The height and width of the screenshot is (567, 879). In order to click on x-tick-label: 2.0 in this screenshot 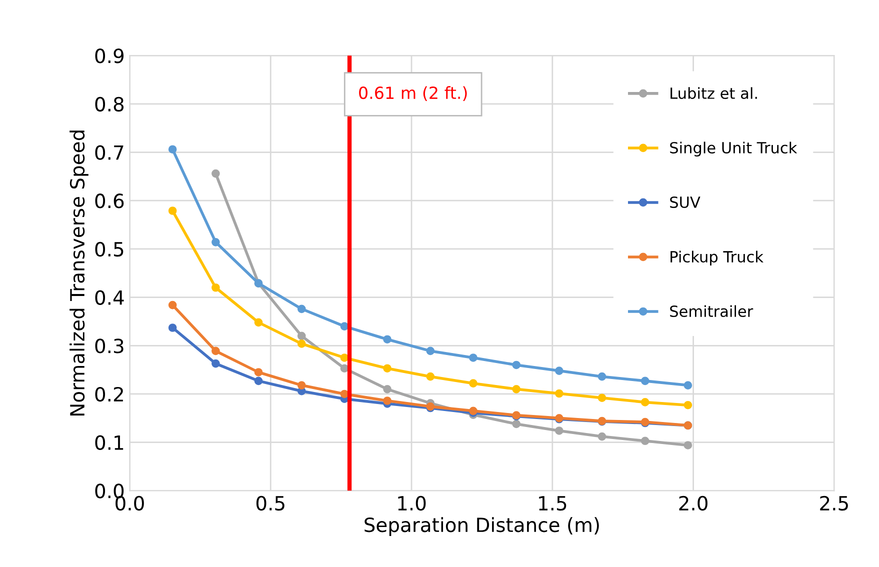, I will do `click(693, 503)`.